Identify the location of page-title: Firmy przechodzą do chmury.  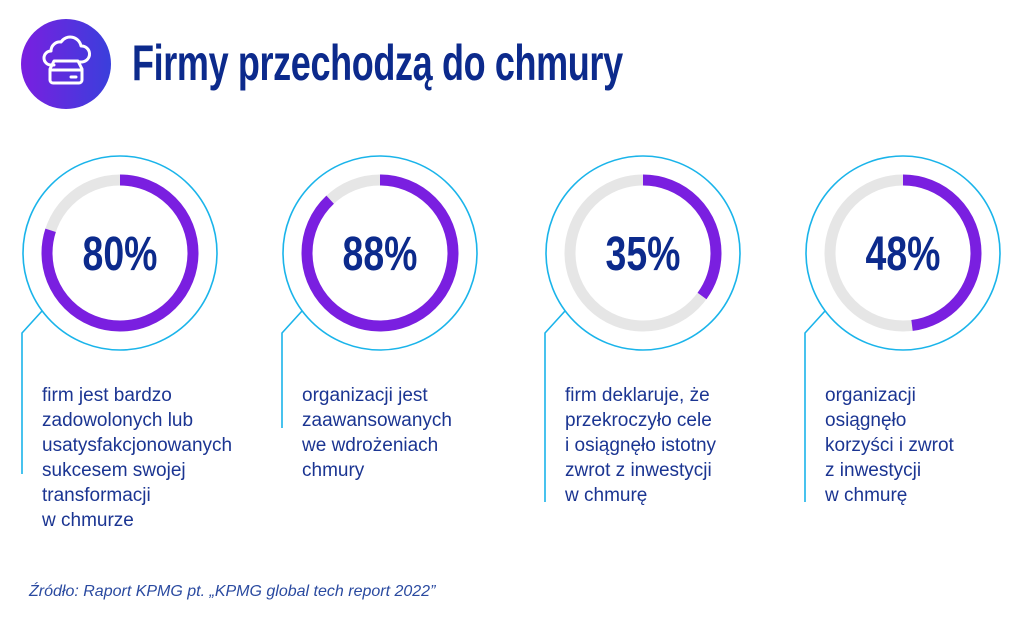
(377, 63).